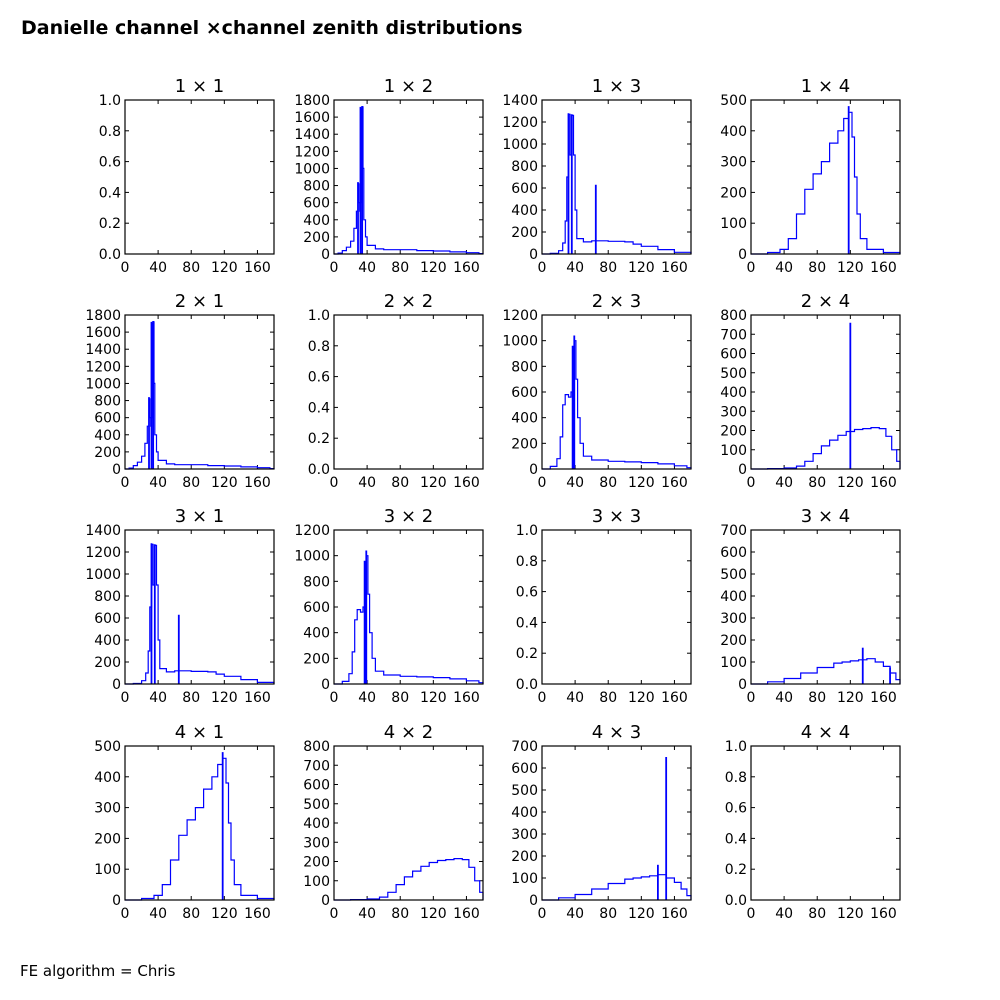 Image resolution: width=1000 pixels, height=1000 pixels. Describe the element at coordinates (616, 732) in the screenshot. I see `subplot-title: 4 × 3` at that location.